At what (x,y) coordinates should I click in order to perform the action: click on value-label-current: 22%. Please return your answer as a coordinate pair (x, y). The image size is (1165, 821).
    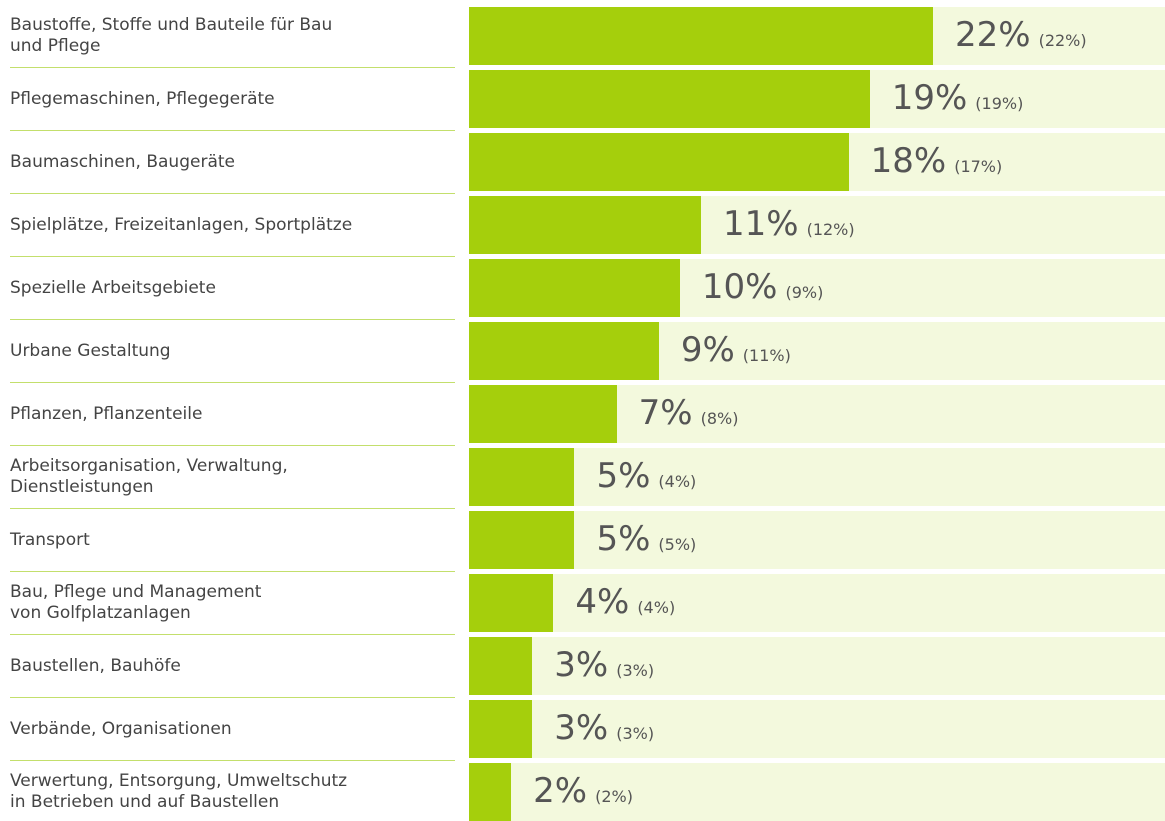
    Looking at the image, I should click on (993, 35).